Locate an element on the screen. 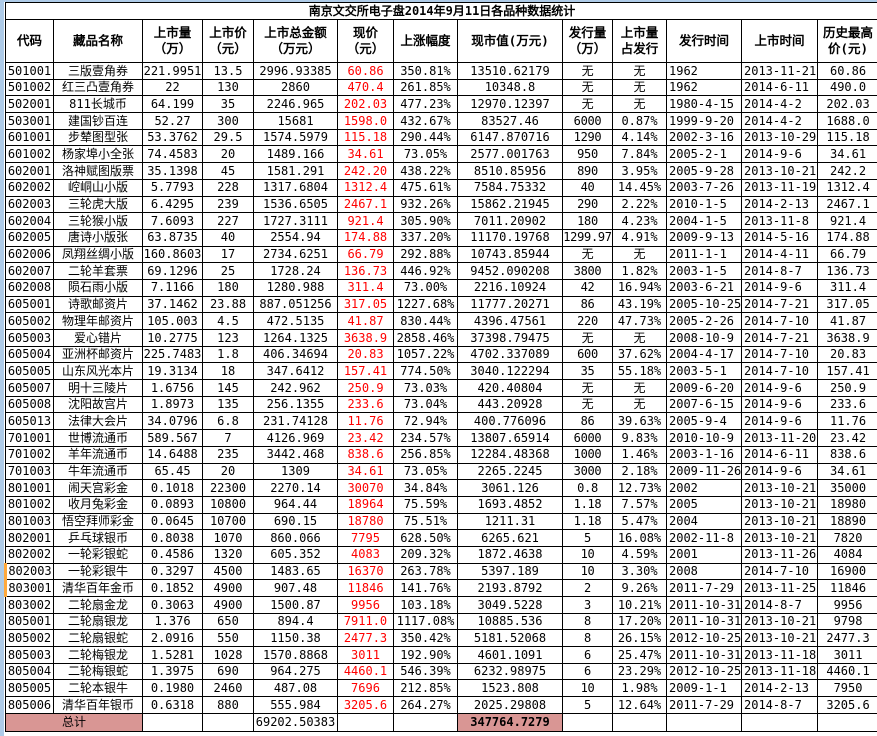  cell-change-pct: 192.90% is located at coordinates (425, 655).